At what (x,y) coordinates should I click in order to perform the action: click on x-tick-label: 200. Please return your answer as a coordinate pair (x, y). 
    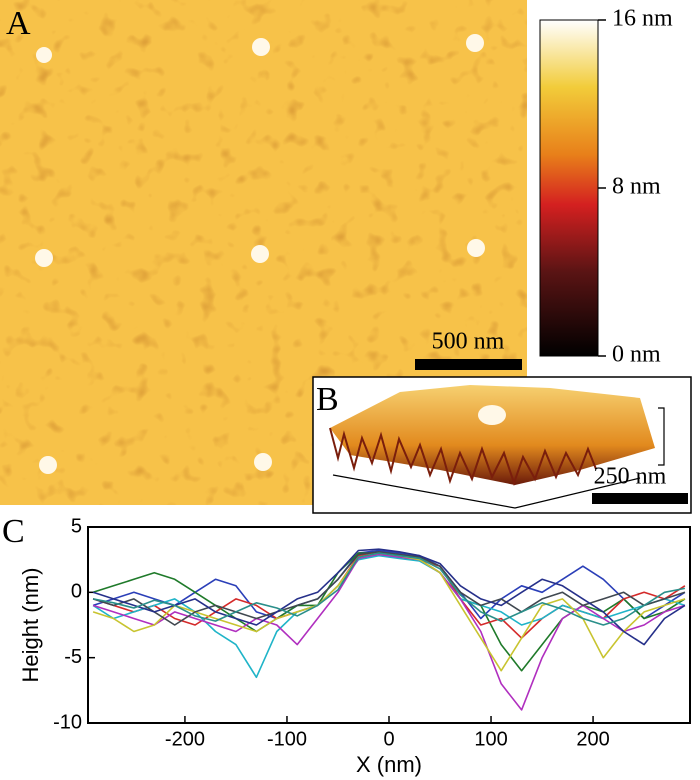
    Looking at the image, I should click on (592, 739).